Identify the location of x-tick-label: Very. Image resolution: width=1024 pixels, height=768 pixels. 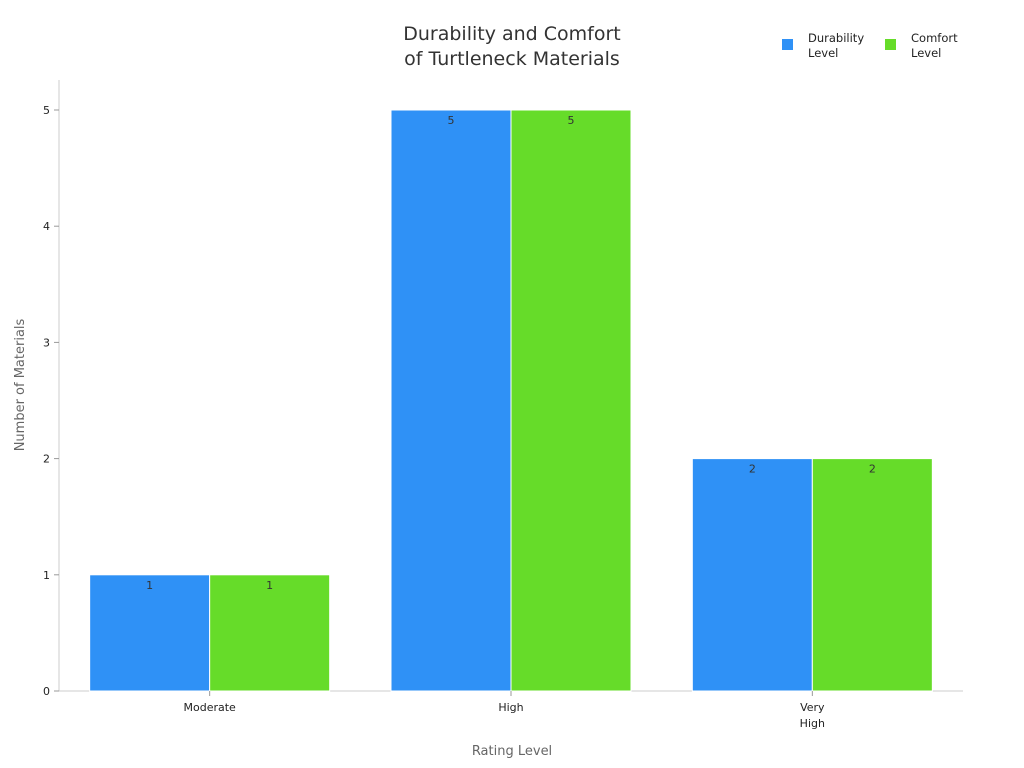
(812, 707).